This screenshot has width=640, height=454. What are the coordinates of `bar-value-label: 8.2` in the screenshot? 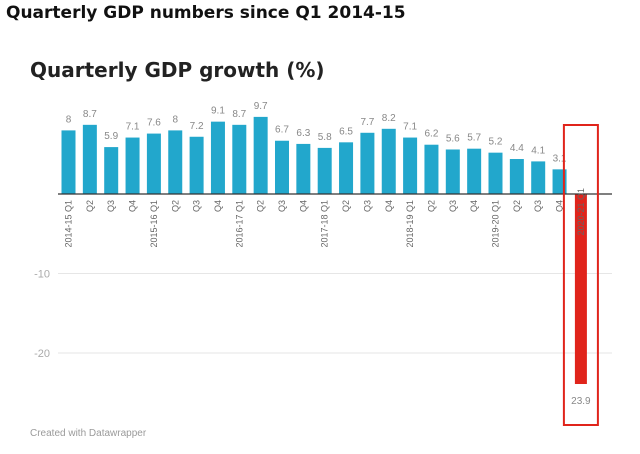 It's located at (389, 118).